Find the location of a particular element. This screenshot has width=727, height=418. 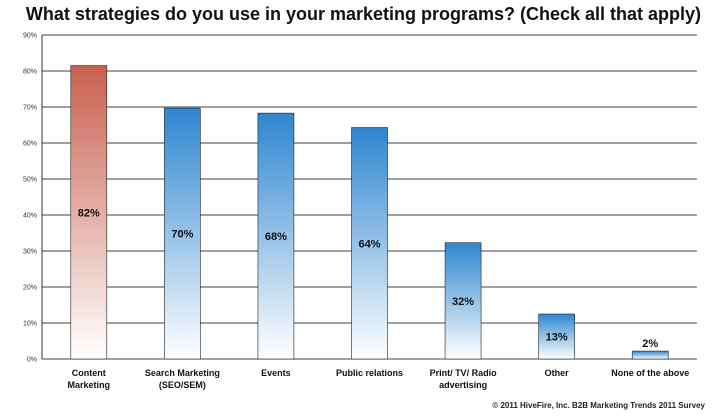

data-label: 82% is located at coordinates (89, 213).